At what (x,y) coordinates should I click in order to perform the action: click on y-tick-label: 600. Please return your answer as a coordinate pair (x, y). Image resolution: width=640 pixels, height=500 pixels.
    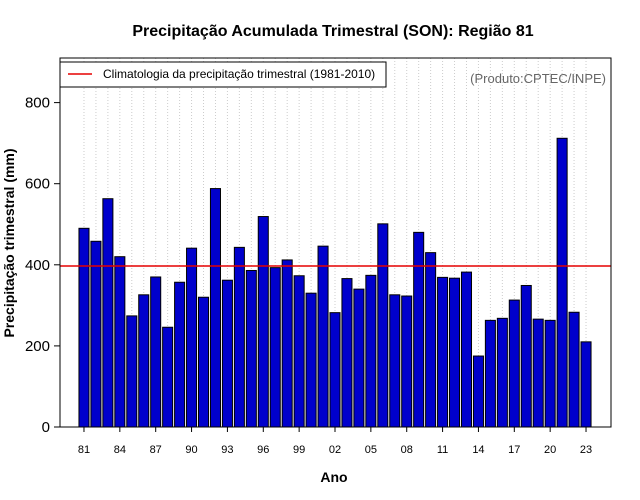
    Looking at the image, I should click on (37, 184).